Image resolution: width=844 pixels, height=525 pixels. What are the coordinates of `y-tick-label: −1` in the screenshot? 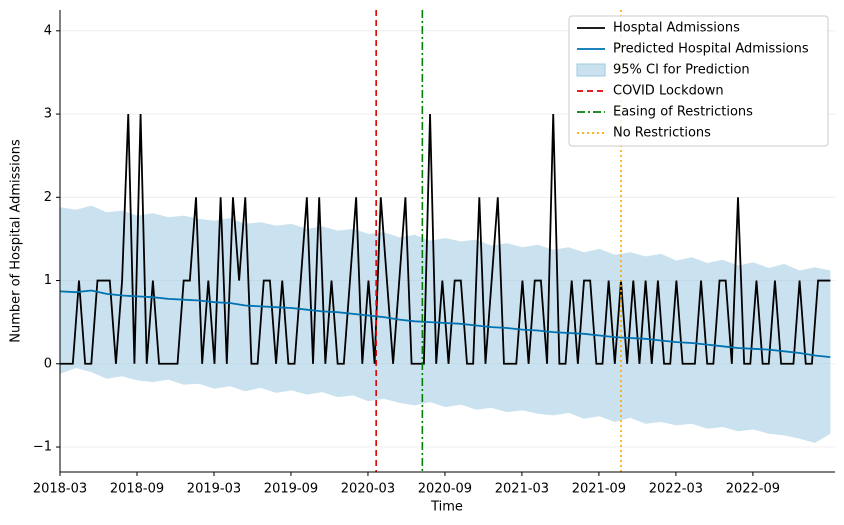 It's located at (42, 447).